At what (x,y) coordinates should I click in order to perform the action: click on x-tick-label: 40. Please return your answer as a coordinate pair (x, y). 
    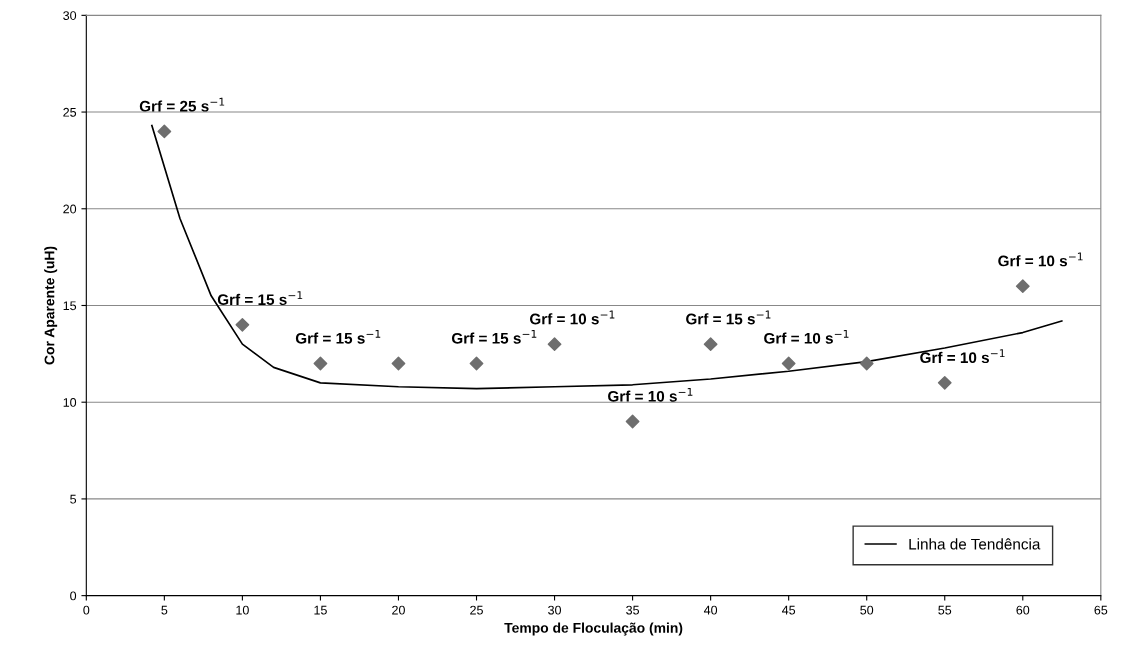
    Looking at the image, I should click on (710, 610).